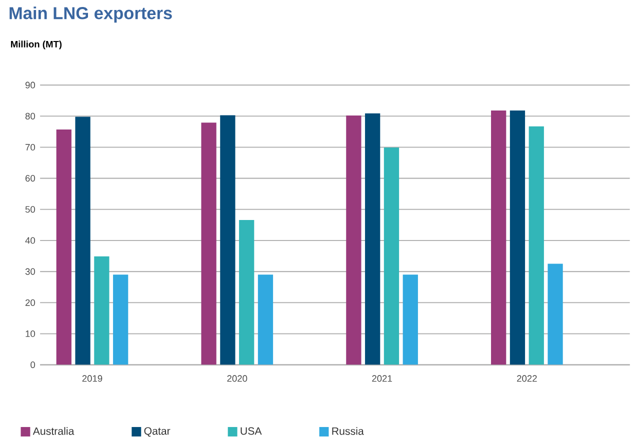 This screenshot has width=637, height=448. I want to click on y-tick-label: 50, so click(30, 209).